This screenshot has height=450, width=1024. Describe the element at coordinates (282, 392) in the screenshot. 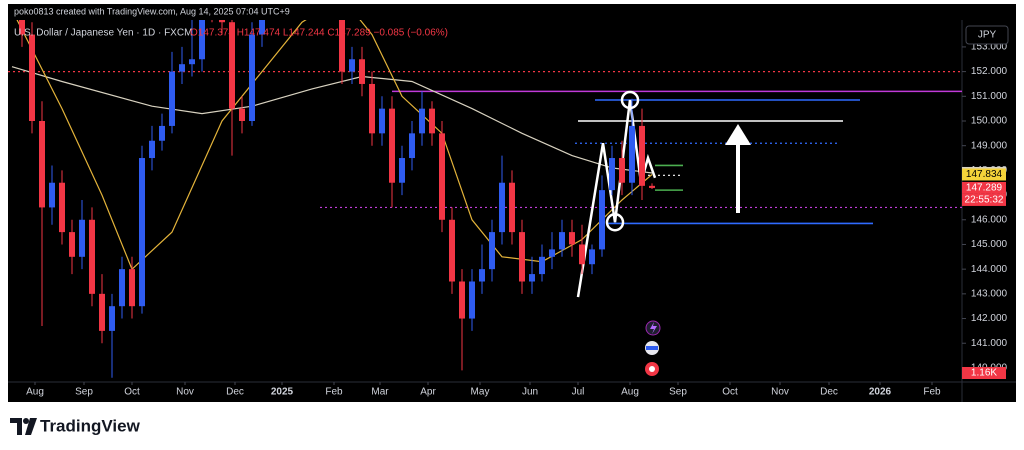

I see `x-tick-label: 2025` at that location.